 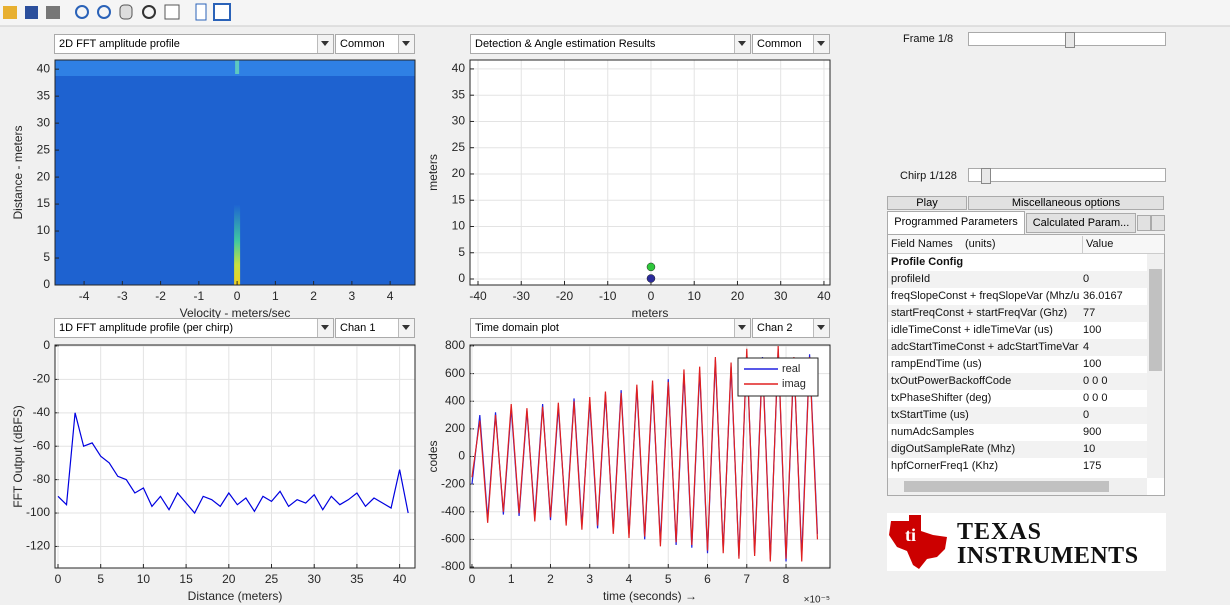 I want to click on x-tick-label: 15, so click(x=186, y=579).